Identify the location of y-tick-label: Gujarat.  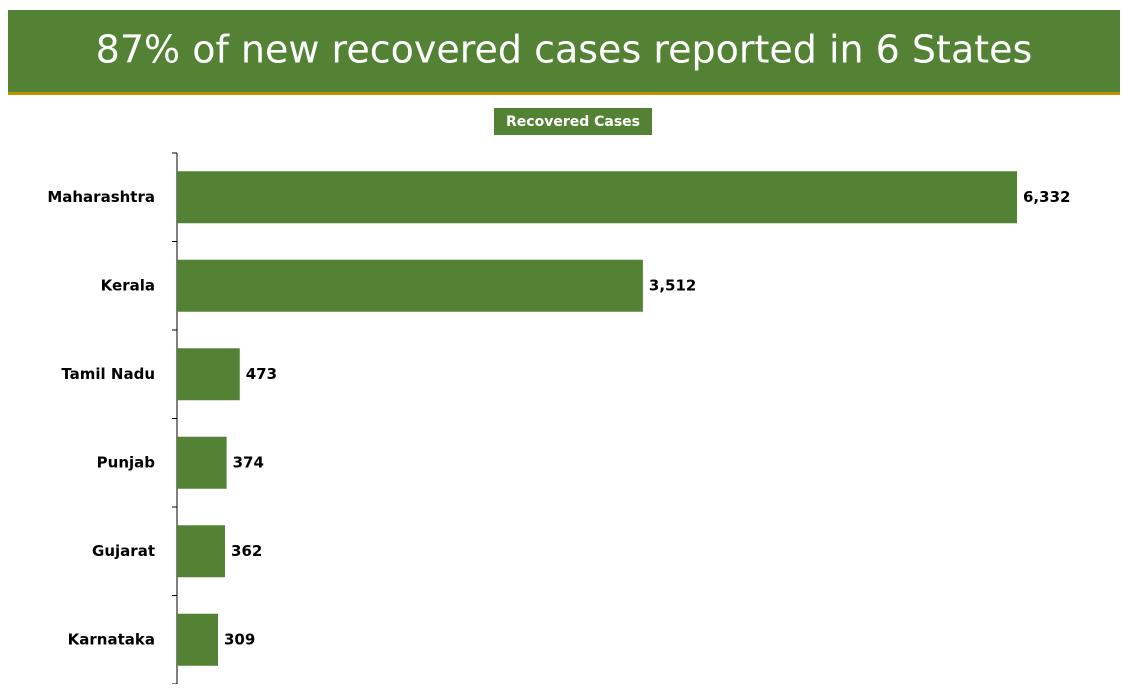
(123, 551).